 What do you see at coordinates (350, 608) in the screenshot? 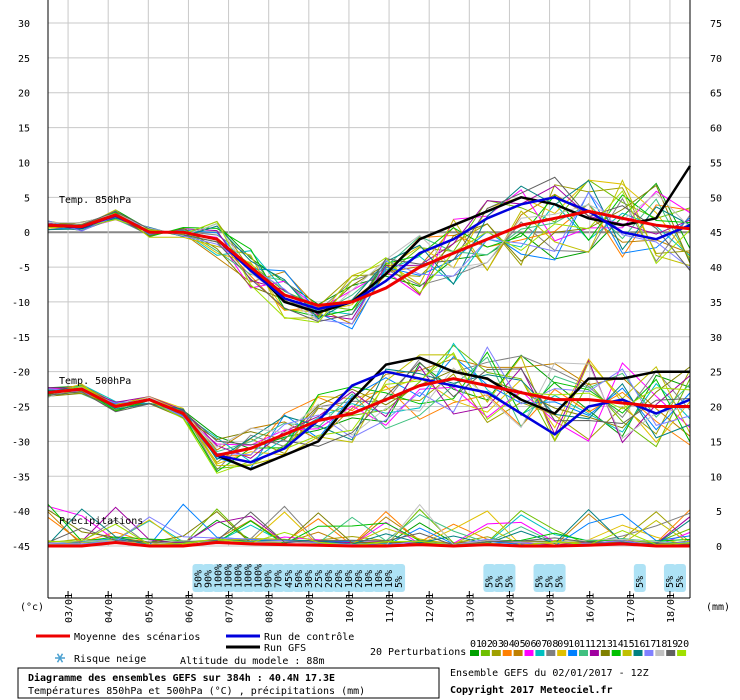
I see `x-tick-label: 10/01` at bounding box center [350, 608].